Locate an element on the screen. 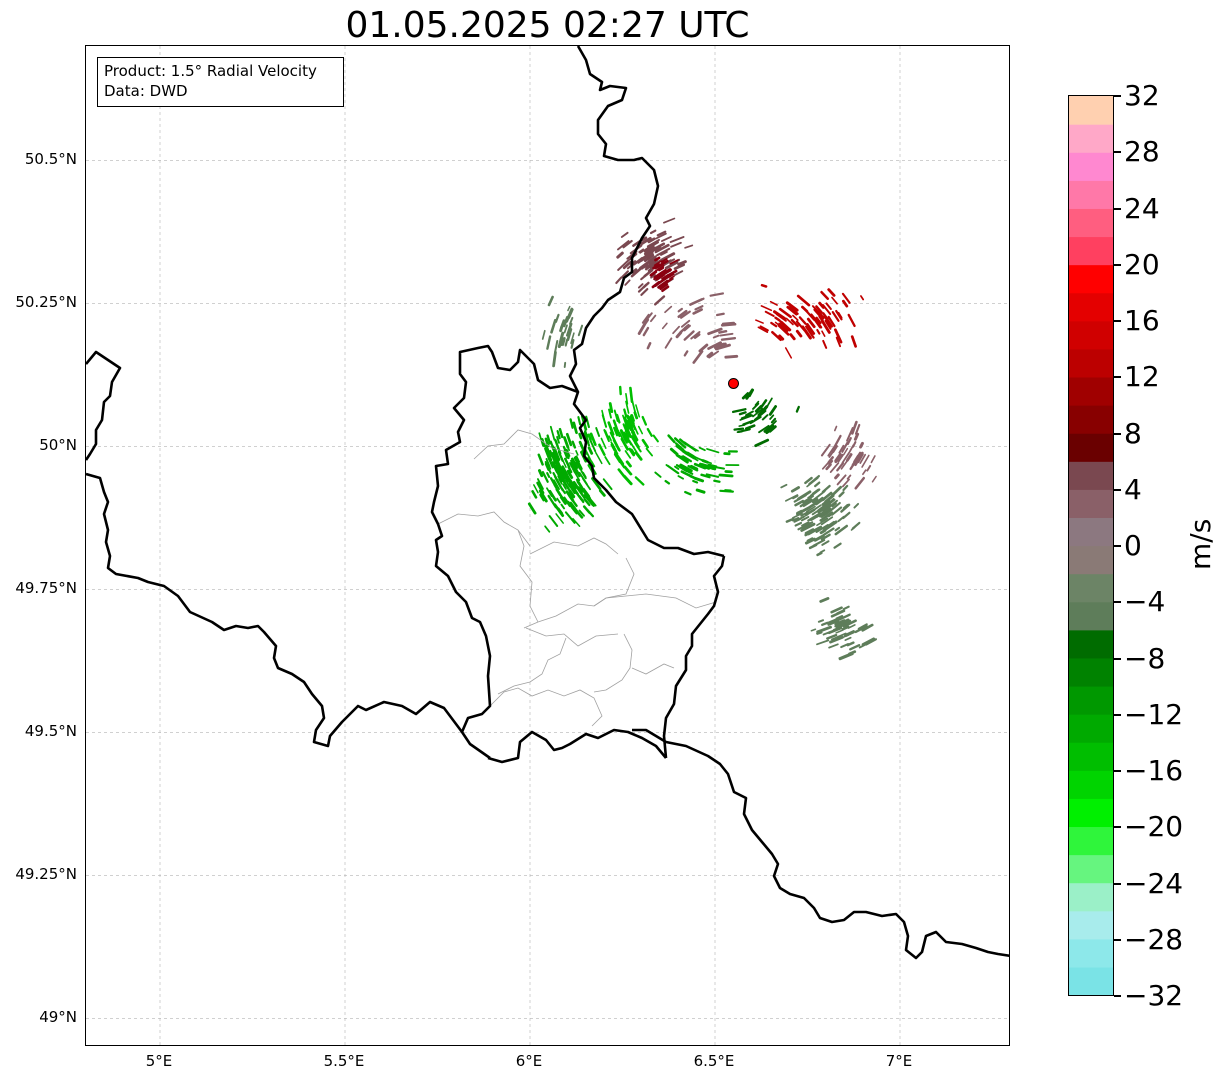 The width and height of the screenshot is (1225, 1081). radar-site-marker is located at coordinates (733, 383).